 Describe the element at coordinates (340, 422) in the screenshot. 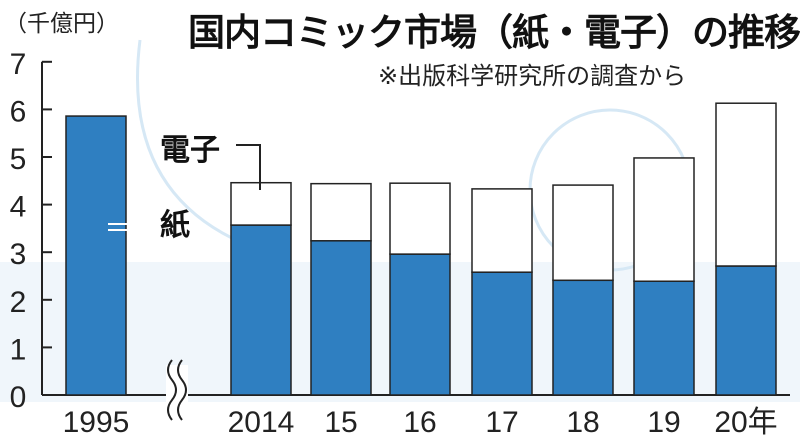

I see `x-tick-label: 15` at that location.